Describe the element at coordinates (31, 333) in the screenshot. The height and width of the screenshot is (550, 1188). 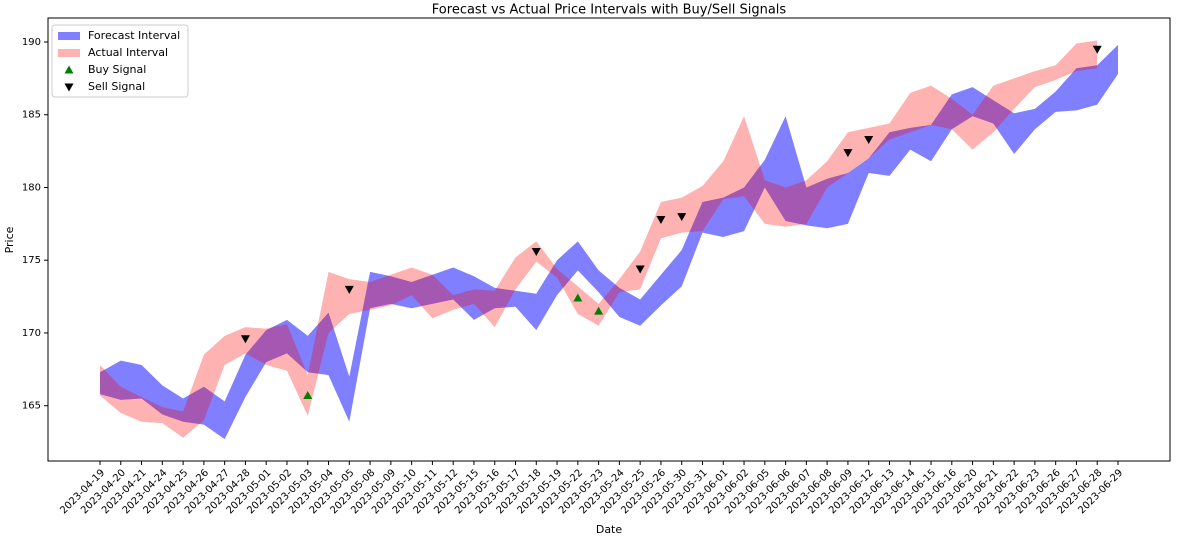
I see `y-tick-label: 170` at that location.